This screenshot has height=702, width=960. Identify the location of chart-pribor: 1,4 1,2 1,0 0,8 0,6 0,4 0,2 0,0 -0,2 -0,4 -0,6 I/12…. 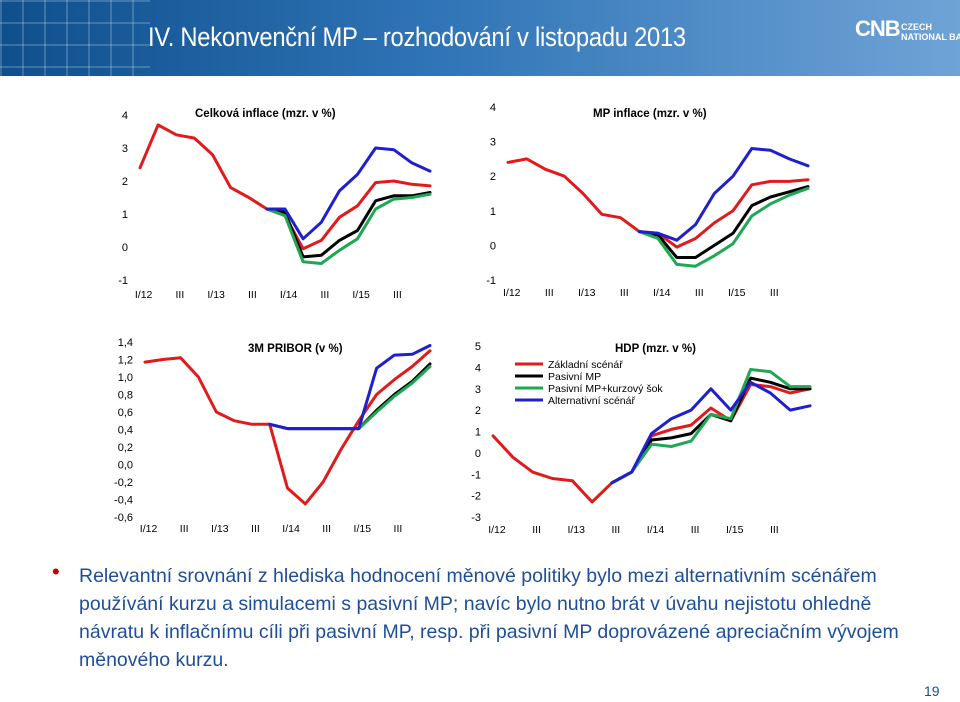
(273, 436).